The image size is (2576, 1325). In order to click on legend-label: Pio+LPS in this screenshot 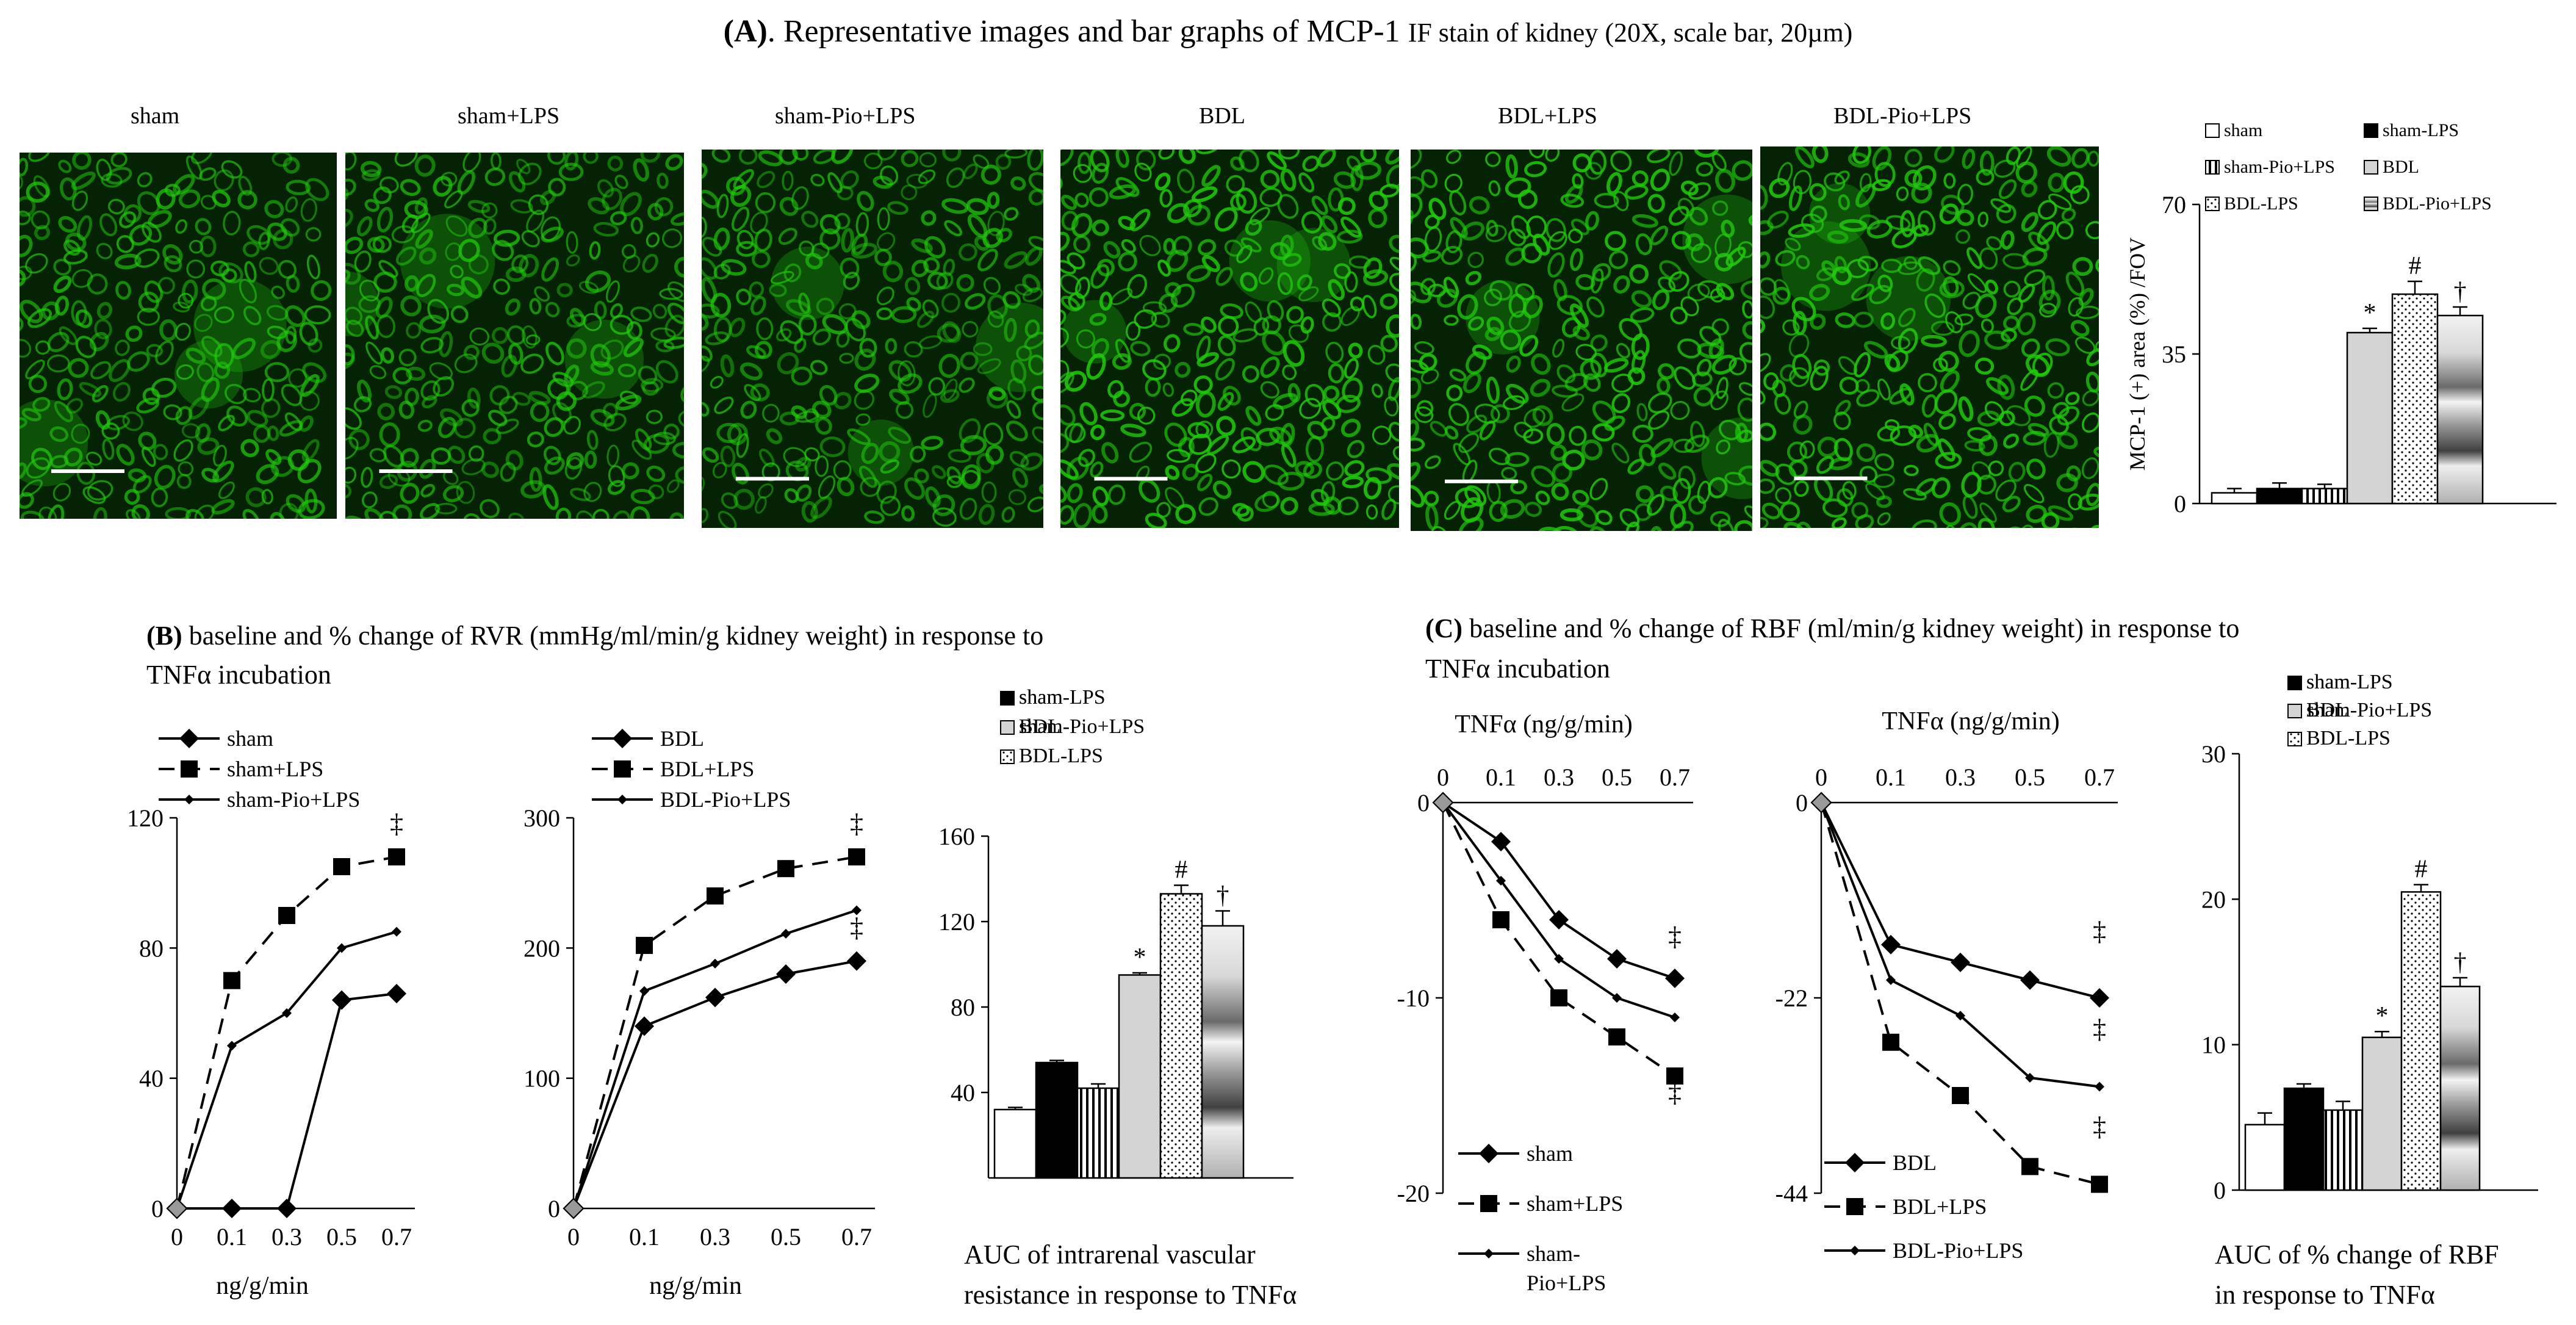, I will do `click(1566, 1283)`.